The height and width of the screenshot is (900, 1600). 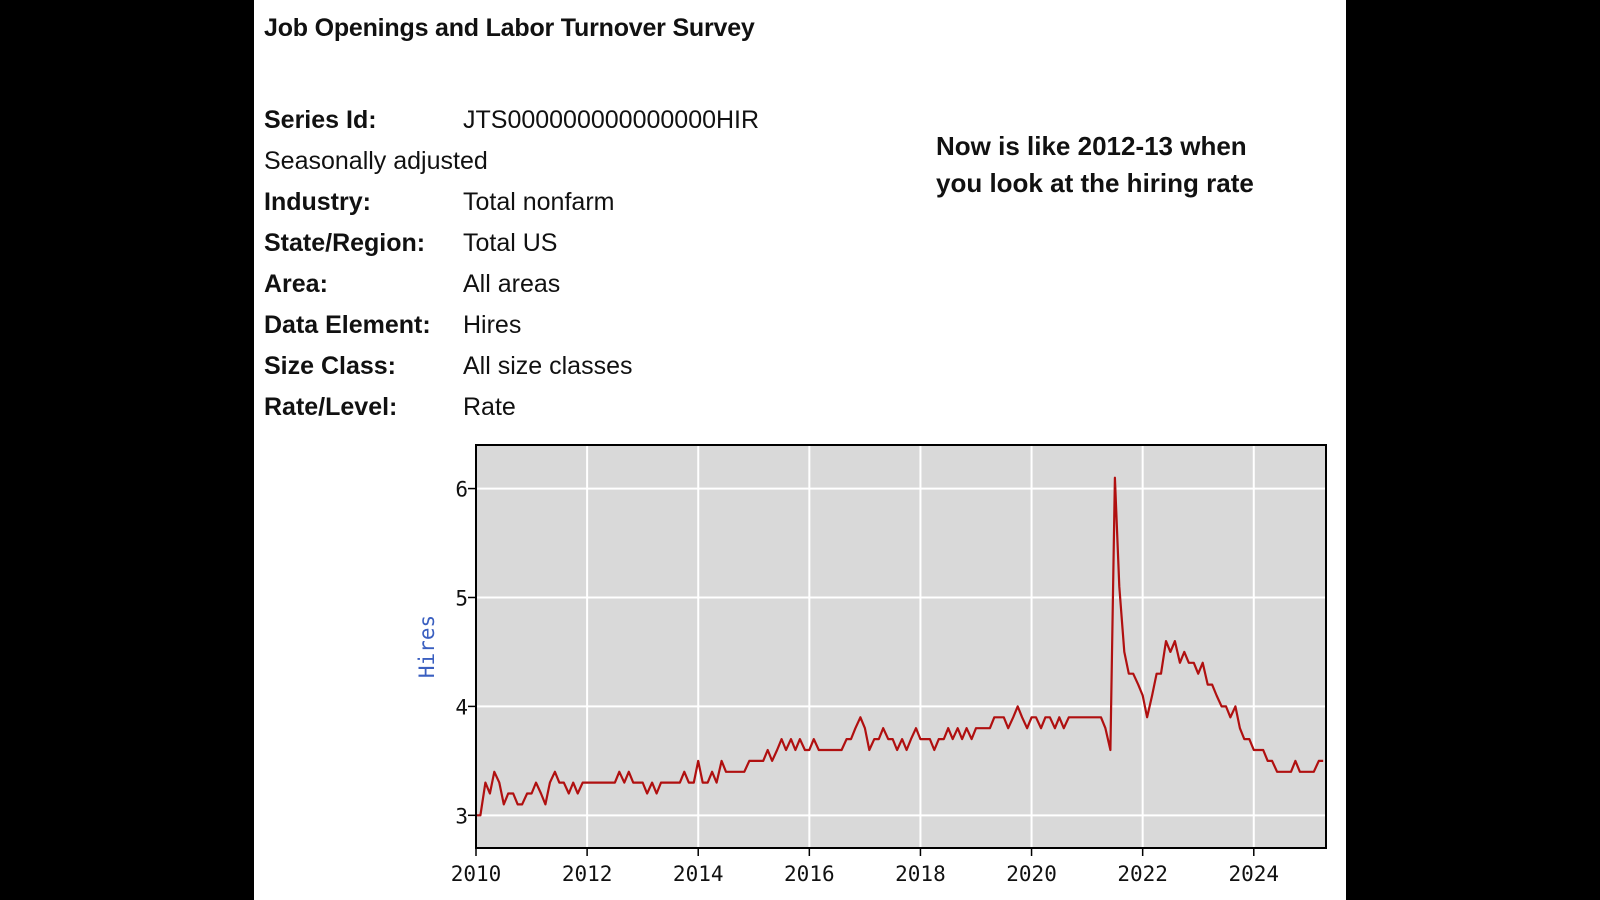 I want to click on y-axis-label: Hires, so click(x=427, y=646).